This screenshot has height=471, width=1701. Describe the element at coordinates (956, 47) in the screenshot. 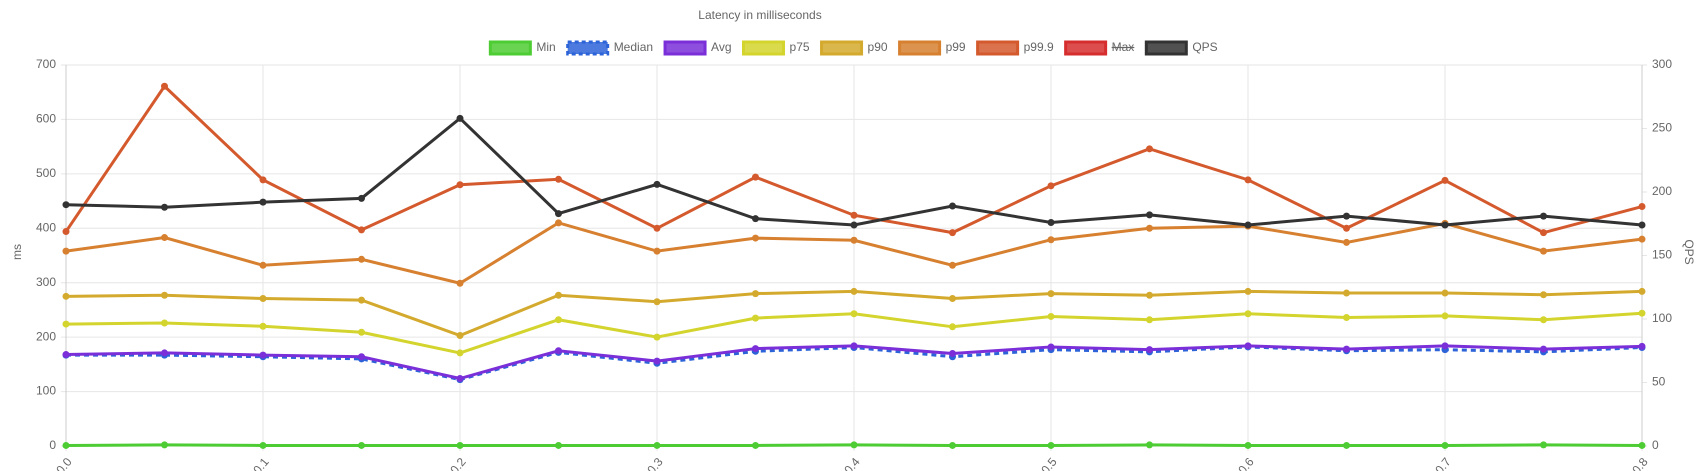

I see `legend-label: p99` at that location.